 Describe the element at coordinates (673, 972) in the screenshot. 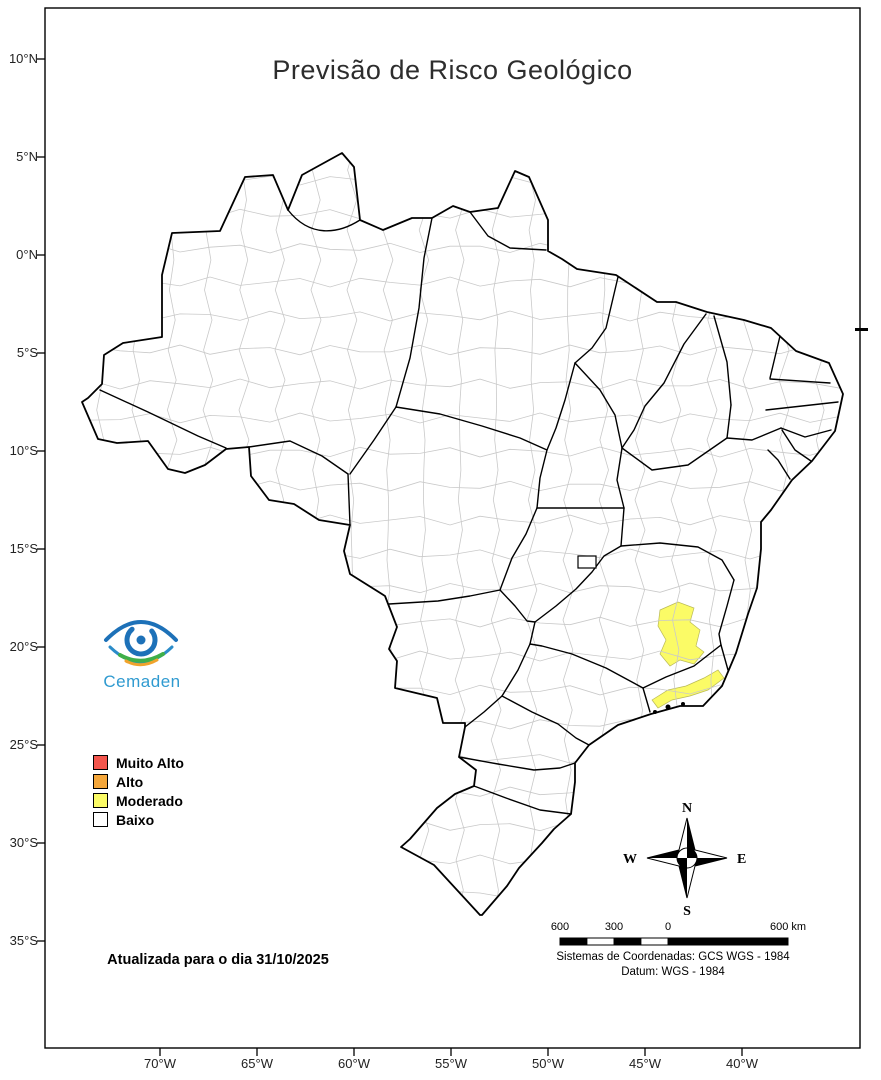

I see `datum-line: Datum: WGS - 1984` at that location.